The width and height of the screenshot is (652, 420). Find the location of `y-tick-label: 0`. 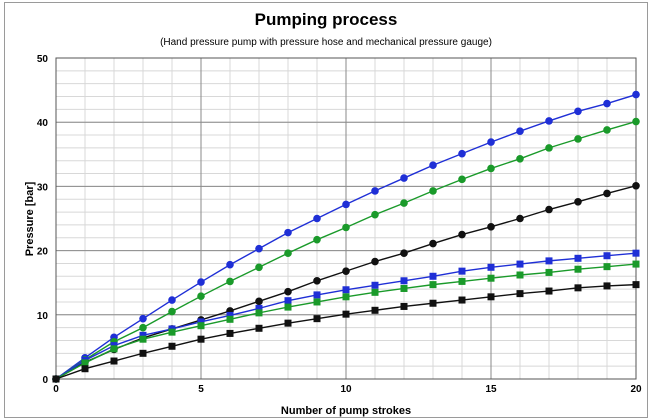

y-tick-label: 0 is located at coordinates (45, 380).